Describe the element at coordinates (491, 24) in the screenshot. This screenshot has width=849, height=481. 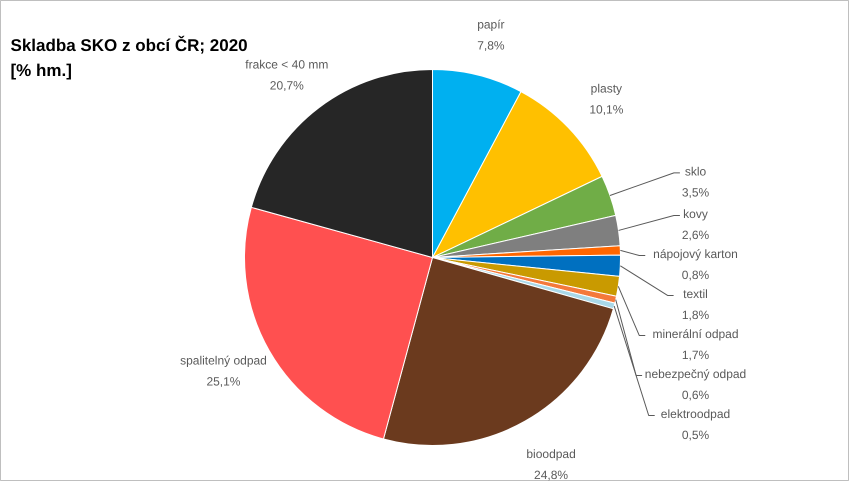
I see `slice-label: papír` at that location.